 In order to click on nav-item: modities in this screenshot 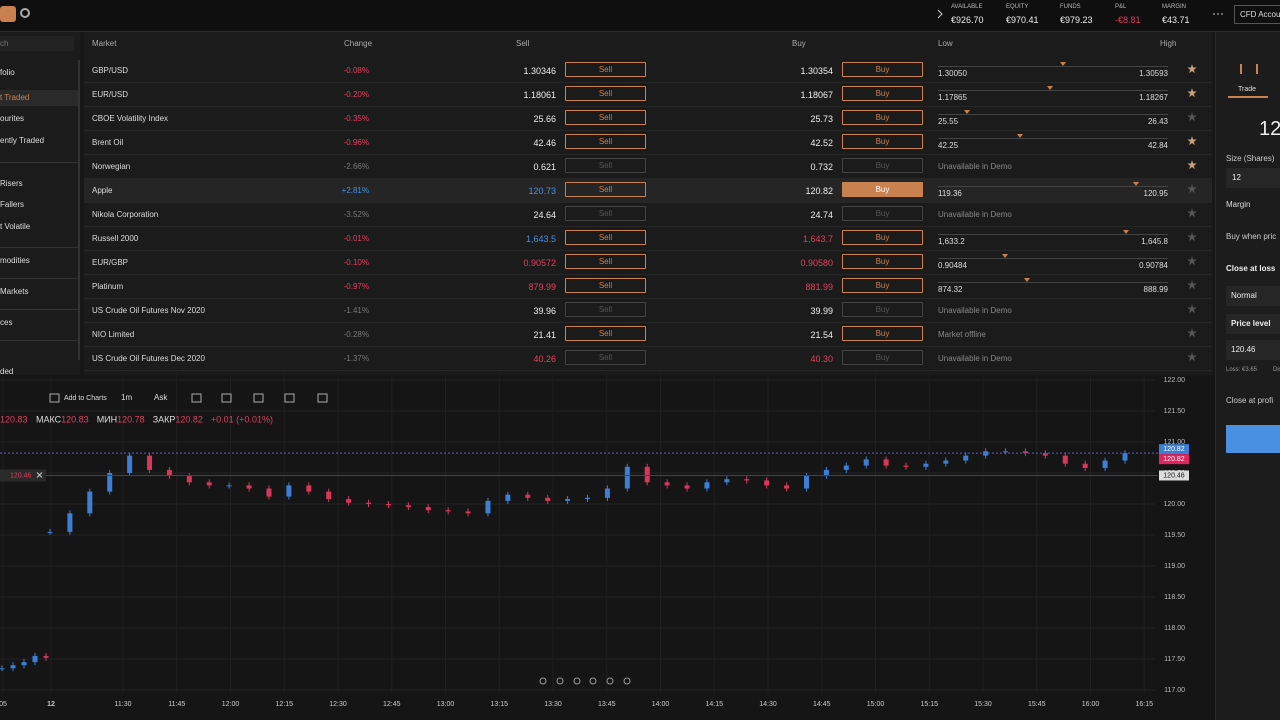, I will do `click(15, 260)`.